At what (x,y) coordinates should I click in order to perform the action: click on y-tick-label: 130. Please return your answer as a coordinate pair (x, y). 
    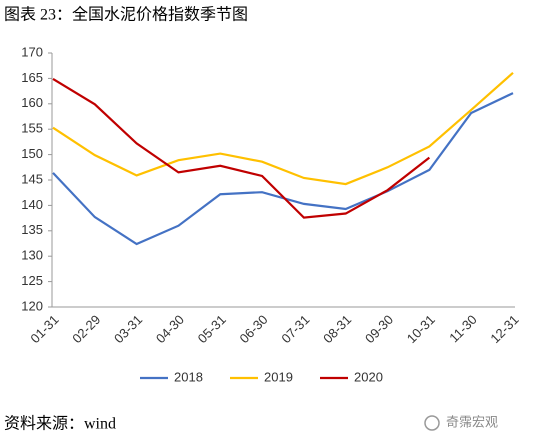
    Looking at the image, I should click on (32, 255).